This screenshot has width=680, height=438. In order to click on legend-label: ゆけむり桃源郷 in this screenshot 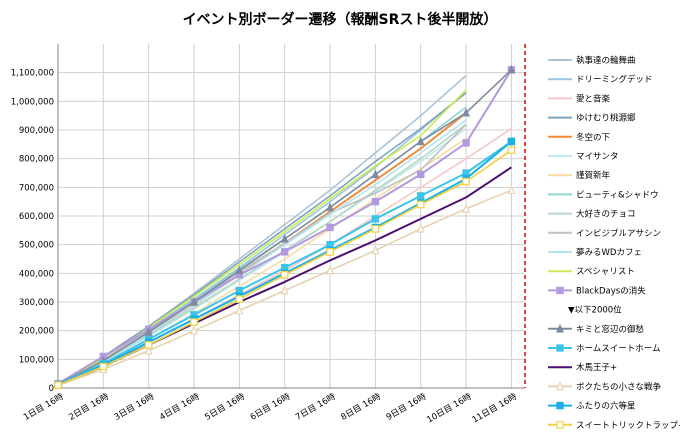, I will do `click(606, 118)`.